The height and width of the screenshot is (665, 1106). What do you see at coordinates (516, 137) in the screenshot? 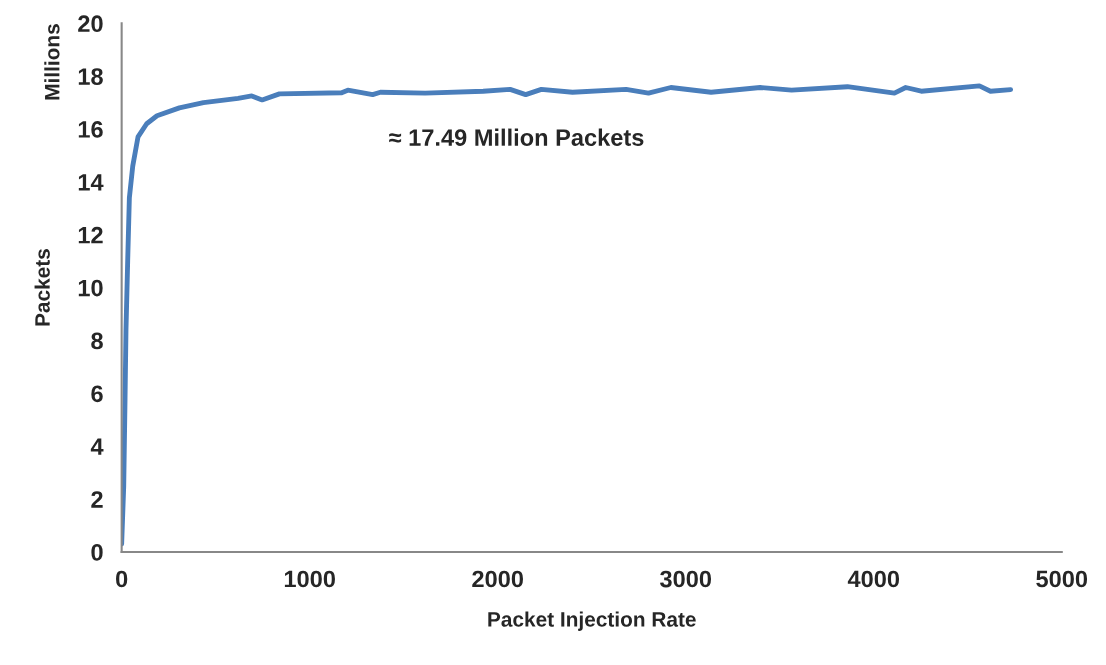
I see `annotation: ≈ 17.49 Million Packets` at bounding box center [516, 137].